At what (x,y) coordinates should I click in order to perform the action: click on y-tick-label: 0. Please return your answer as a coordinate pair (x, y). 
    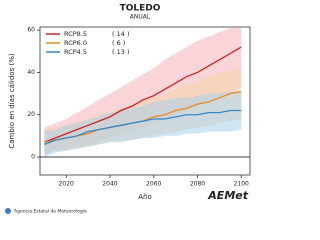
    Looking at the image, I should click on (33, 157).